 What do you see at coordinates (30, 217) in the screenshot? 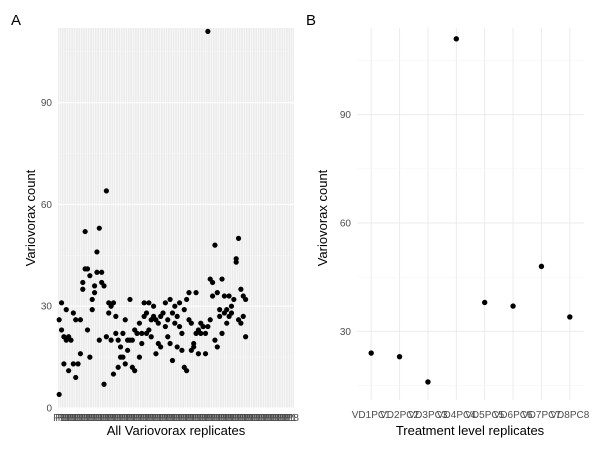
I see `panel-a-y-axis-title: Variovorax count` at bounding box center [30, 217].